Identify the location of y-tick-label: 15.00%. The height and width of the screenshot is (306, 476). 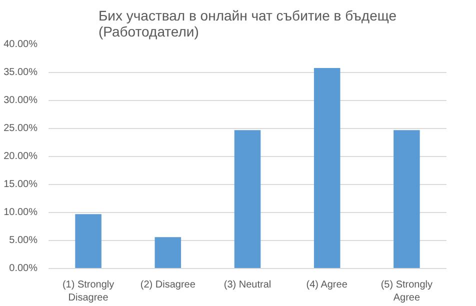
(21, 184).